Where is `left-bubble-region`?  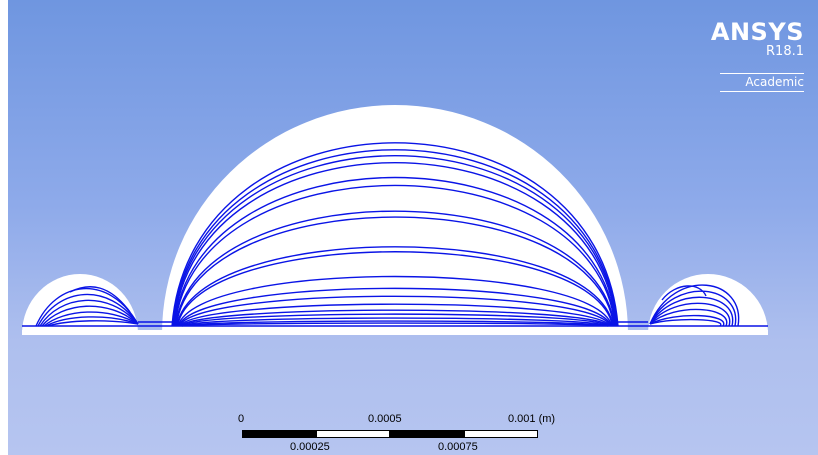 left-bubble-region is located at coordinates (80, 304).